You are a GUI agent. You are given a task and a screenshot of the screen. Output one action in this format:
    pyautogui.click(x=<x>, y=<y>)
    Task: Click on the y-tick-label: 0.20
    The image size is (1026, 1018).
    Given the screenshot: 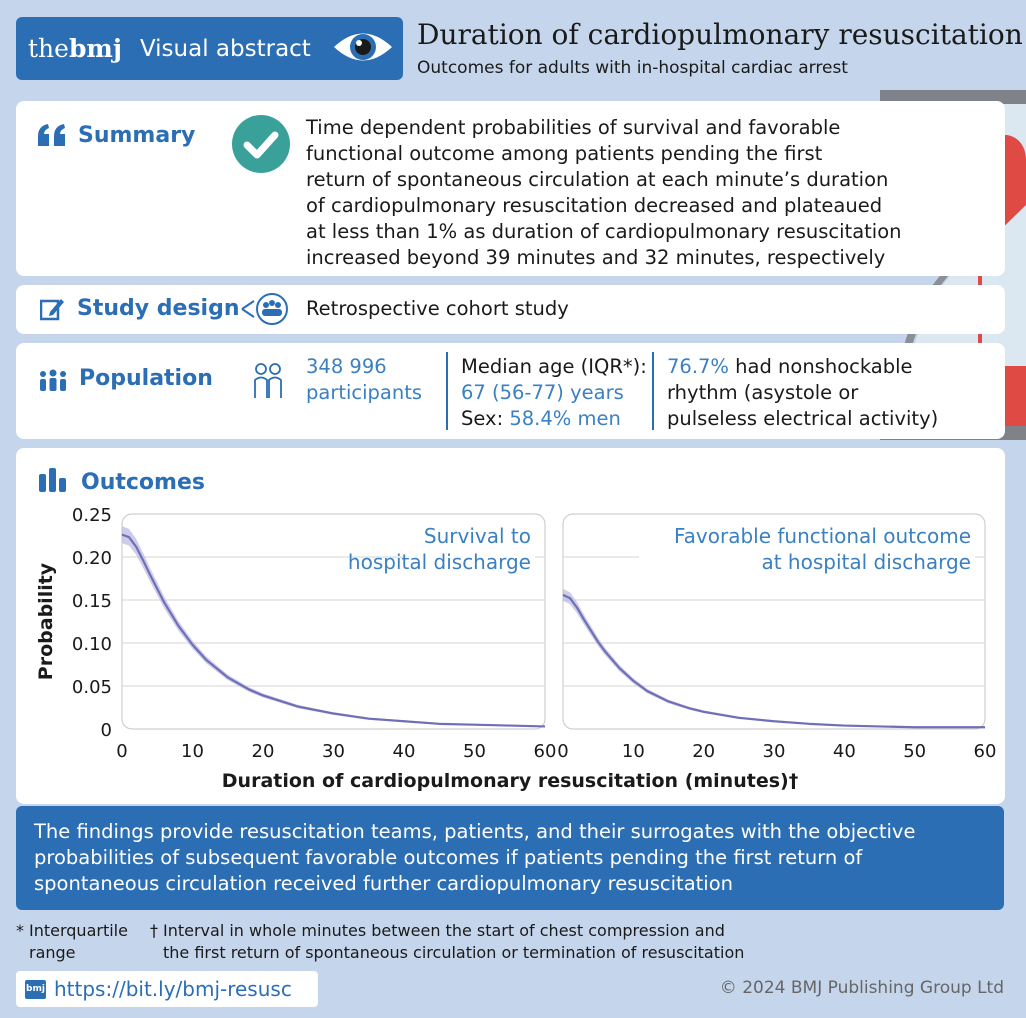 What is the action you would take?
    pyautogui.click(x=92, y=558)
    